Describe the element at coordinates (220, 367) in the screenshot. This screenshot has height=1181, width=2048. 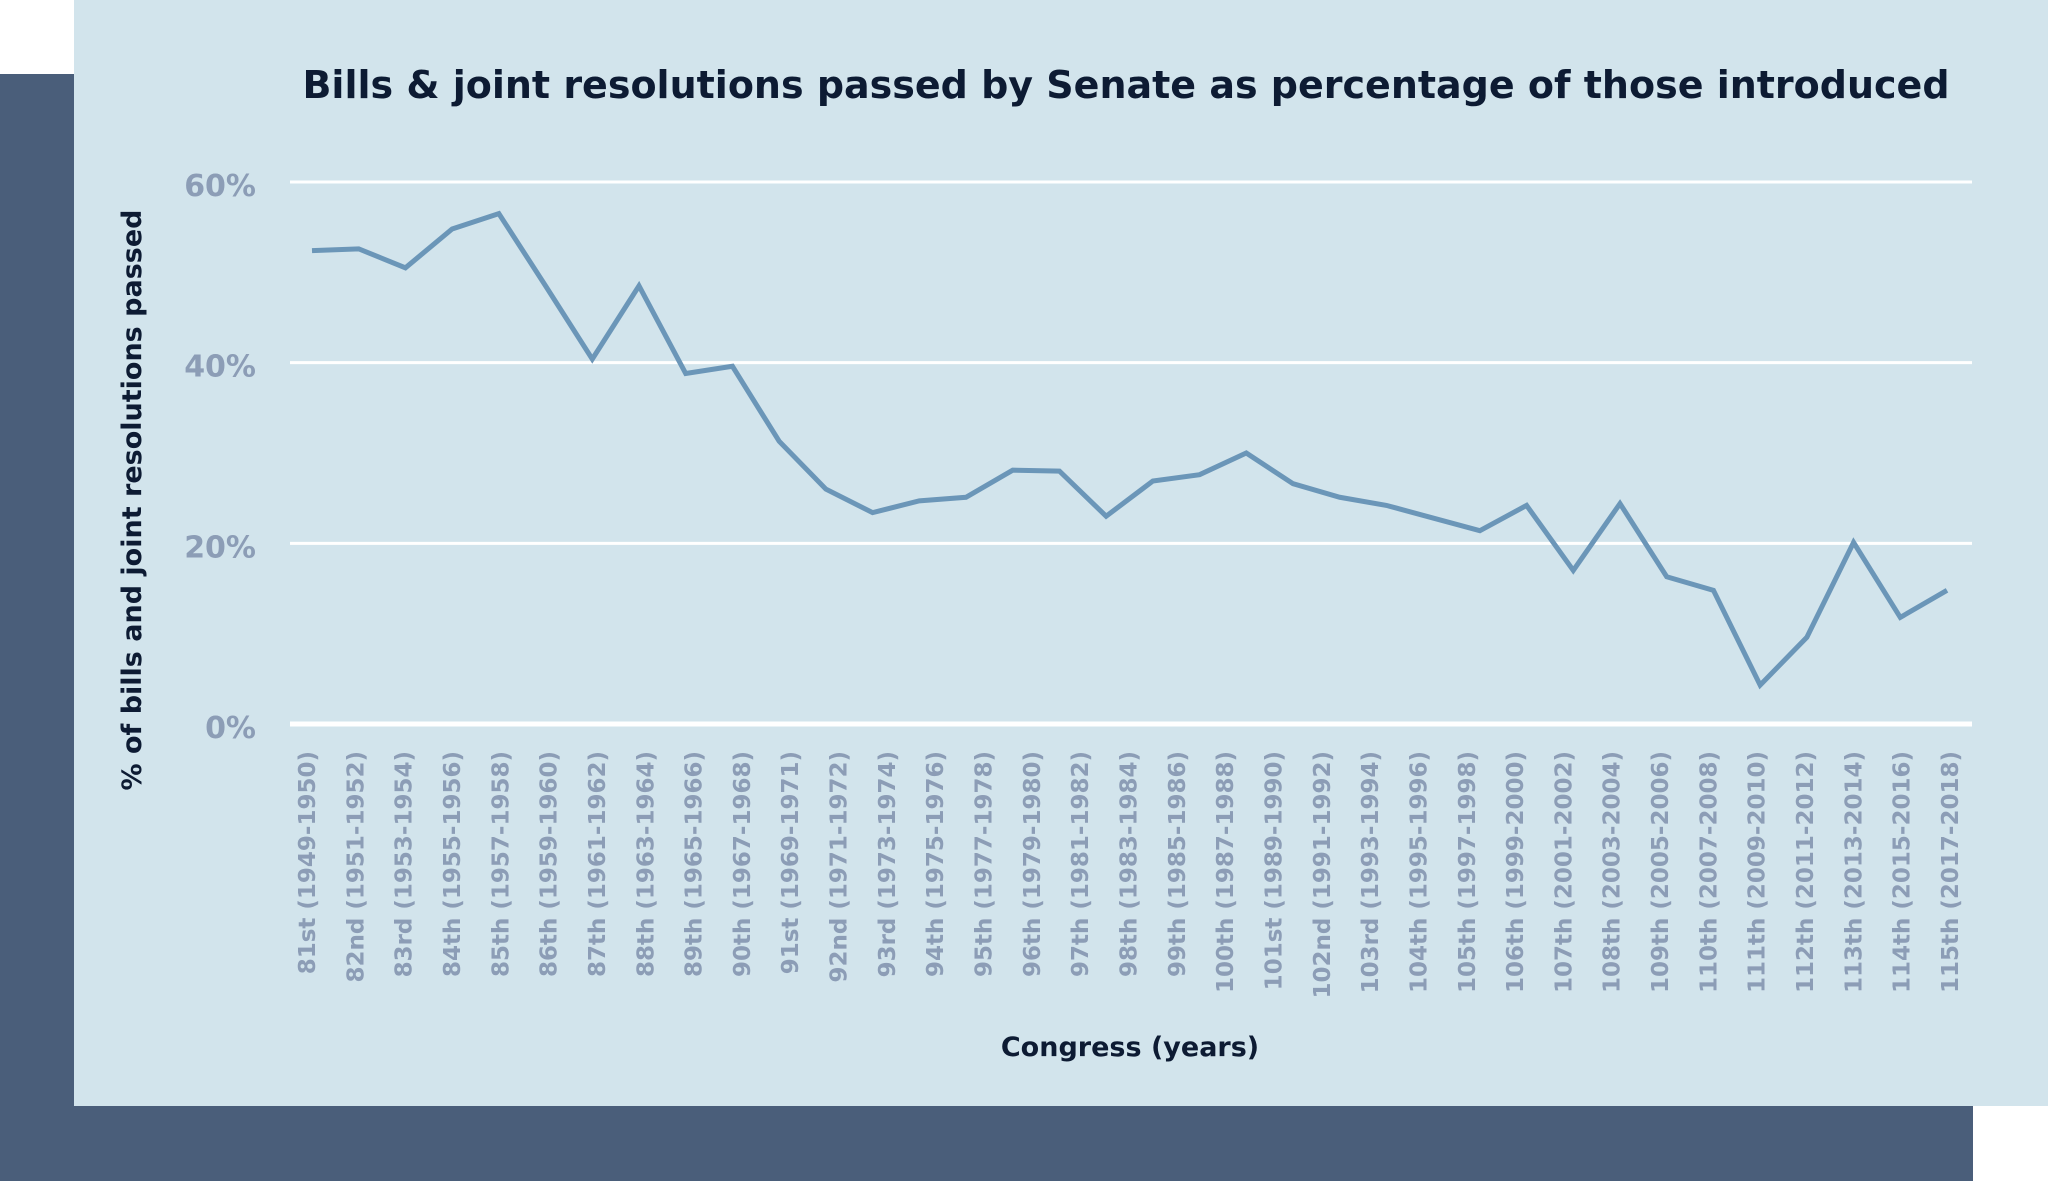
I see `y-tick-label: 40%` at that location.